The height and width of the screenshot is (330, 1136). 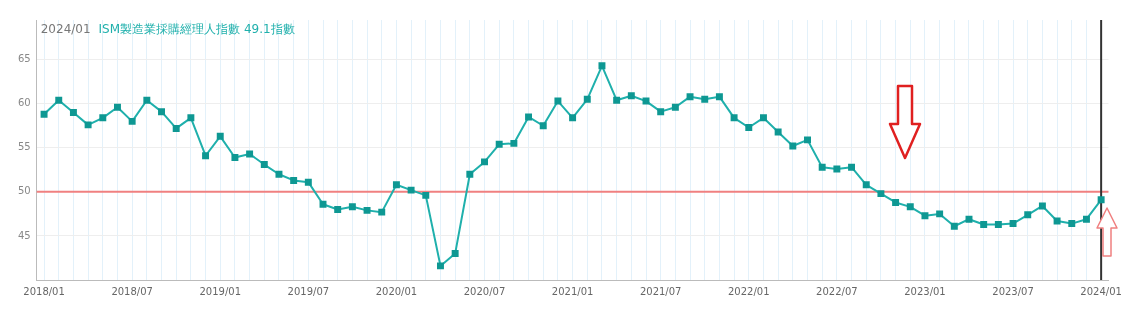 I want to click on x-tick-label: 2019/01, so click(x=220, y=291).